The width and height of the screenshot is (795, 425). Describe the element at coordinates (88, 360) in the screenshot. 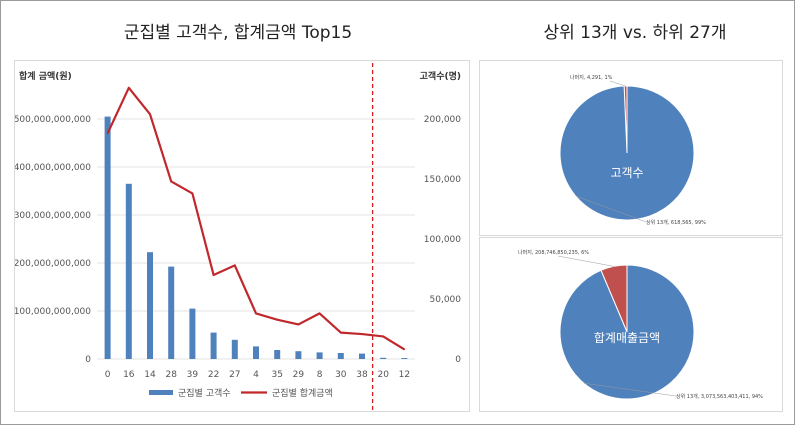

I see `y-left-tick-label: 0` at that location.